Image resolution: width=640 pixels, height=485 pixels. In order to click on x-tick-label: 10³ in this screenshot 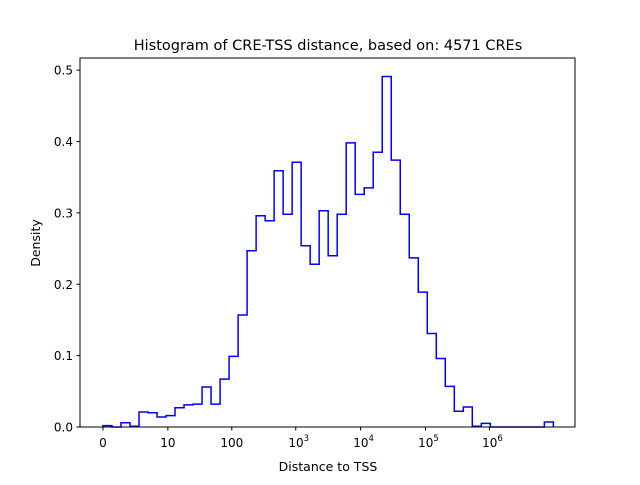, I will do `click(298, 442)`.